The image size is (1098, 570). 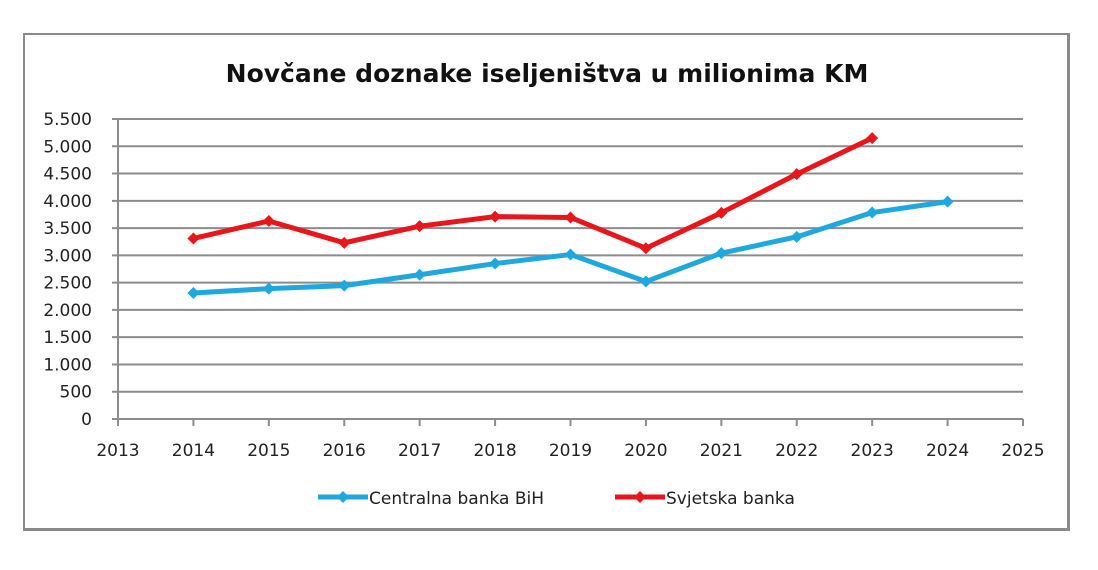 What do you see at coordinates (730, 499) in the screenshot?
I see `legend-label: Svjetska banka` at bounding box center [730, 499].